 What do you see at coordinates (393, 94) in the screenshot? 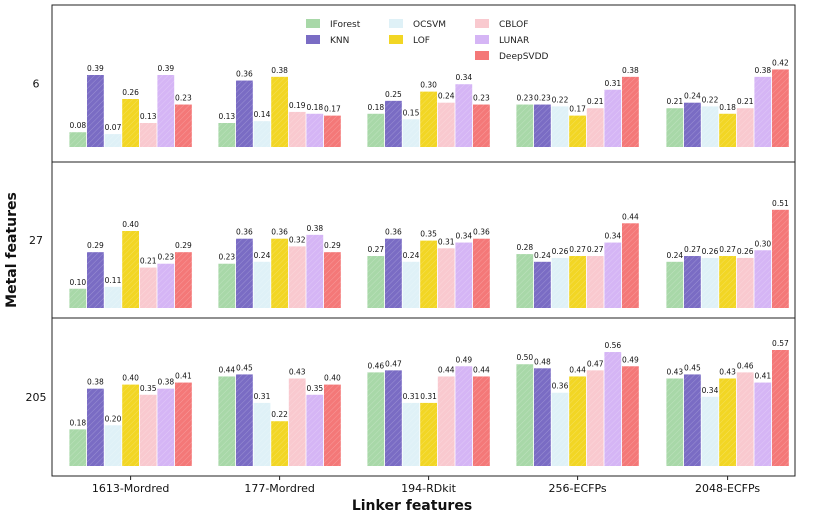
I see `bar-value-label: 0.25` at bounding box center [393, 94].